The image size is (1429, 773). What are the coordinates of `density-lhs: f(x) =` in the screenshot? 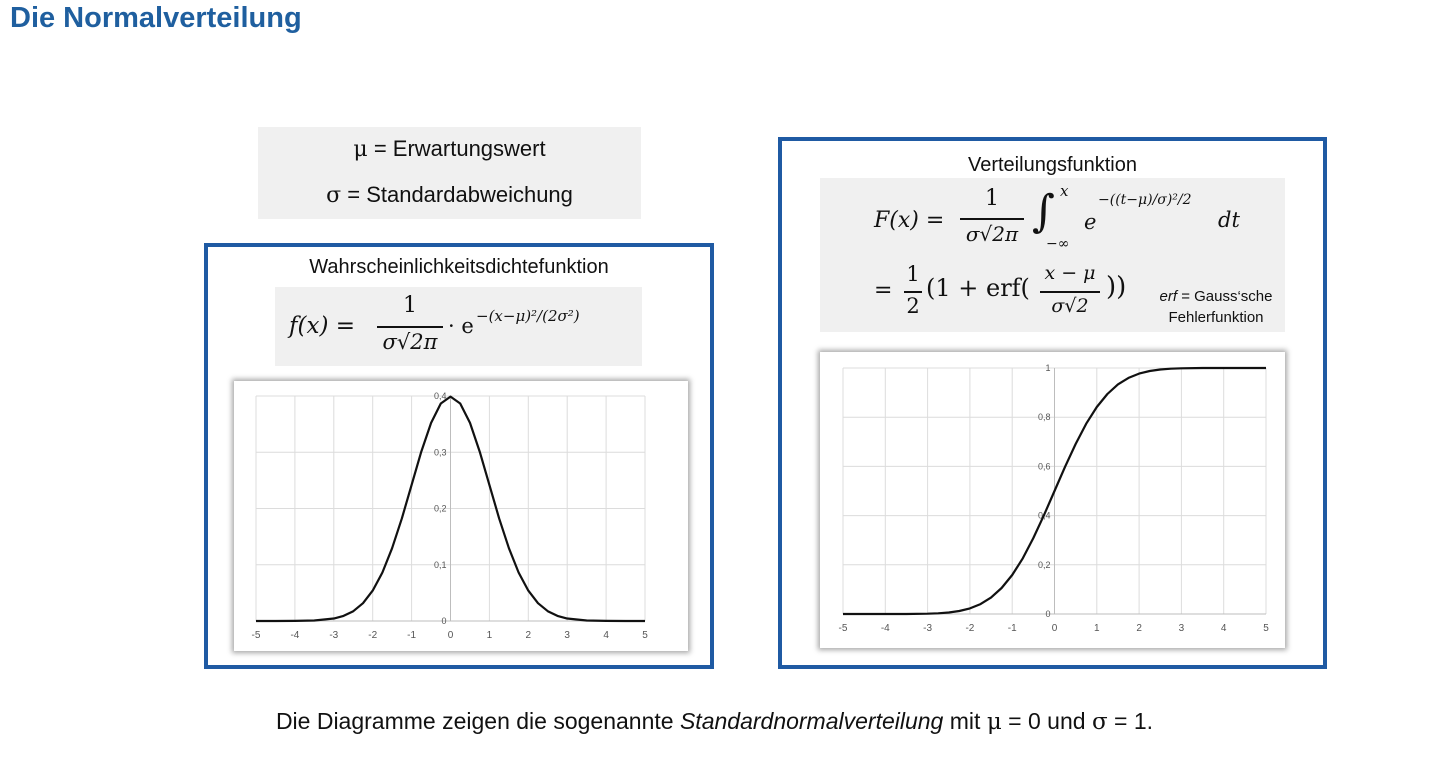 It's located at (322, 326).